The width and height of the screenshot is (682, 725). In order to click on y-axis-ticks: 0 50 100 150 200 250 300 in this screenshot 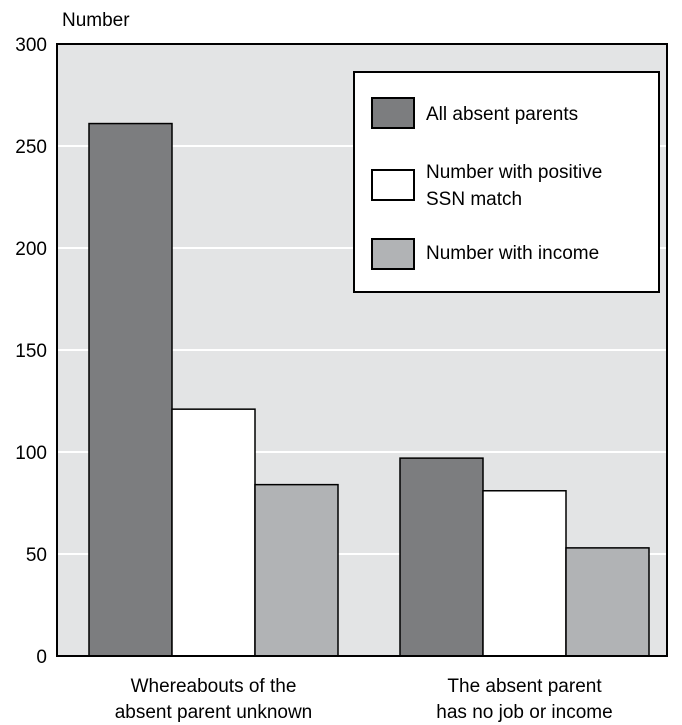, I will do `click(31, 351)`.